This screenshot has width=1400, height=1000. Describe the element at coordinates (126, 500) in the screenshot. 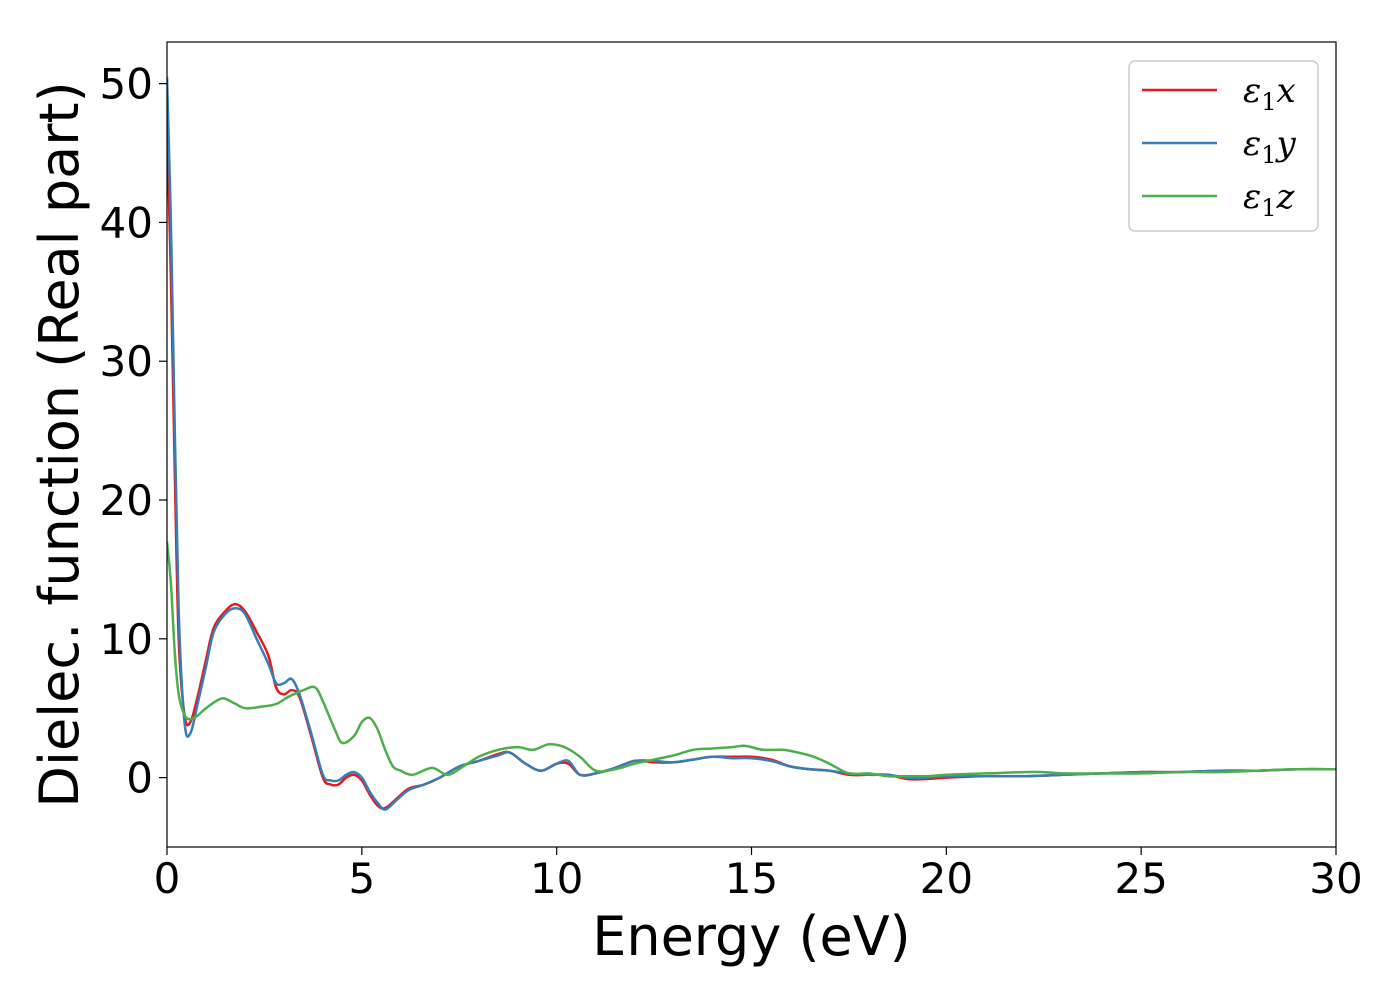

I see `y-tick-label: 20` at that location.